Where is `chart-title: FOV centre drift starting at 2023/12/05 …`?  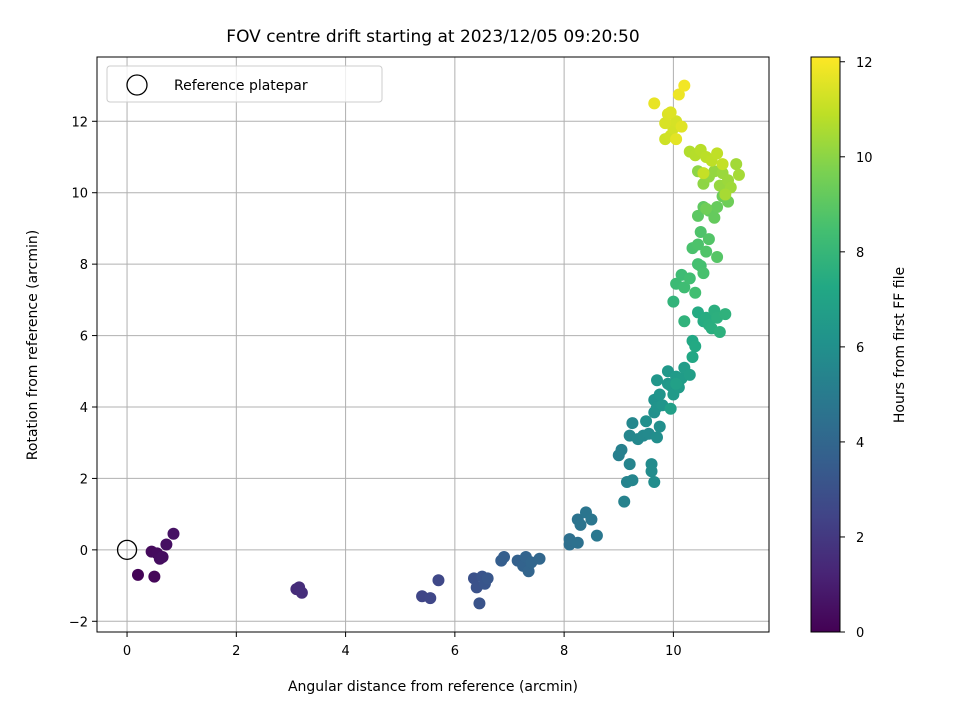 chart-title: FOV centre drift starting at 2023/12/05 … is located at coordinates (432, 37).